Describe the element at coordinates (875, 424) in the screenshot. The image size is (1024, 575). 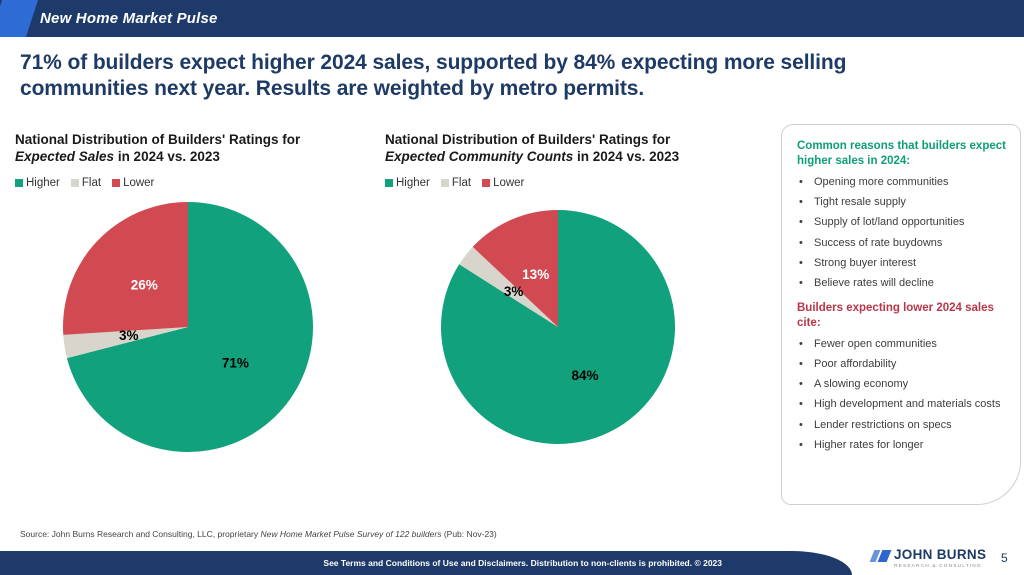
I see `bullet-item: • Lender restrictions on specs` at that location.